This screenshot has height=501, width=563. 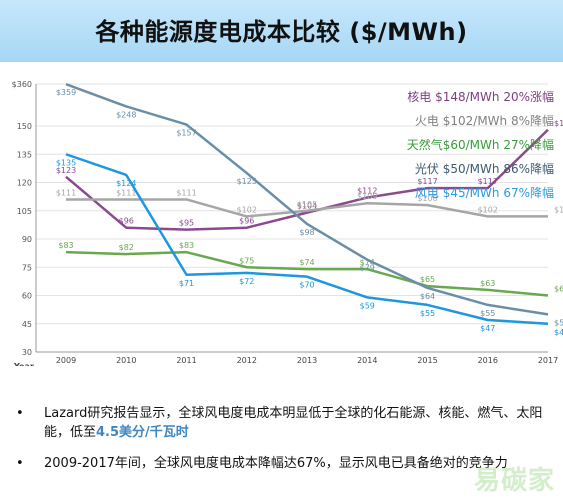 What do you see at coordinates (514, 481) in the screenshot?
I see `watermark-logo: 易碳家` at bounding box center [514, 481].